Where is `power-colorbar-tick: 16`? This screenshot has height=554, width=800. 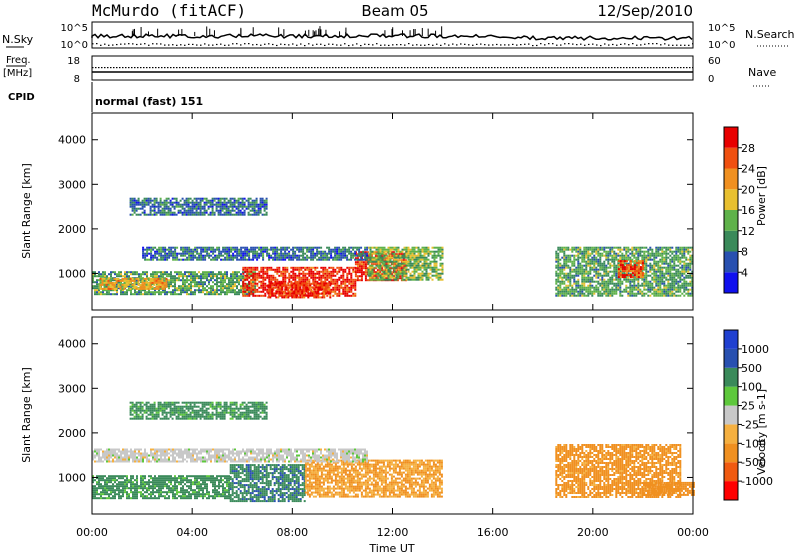 power-colorbar-tick: 16 is located at coordinates (748, 210).